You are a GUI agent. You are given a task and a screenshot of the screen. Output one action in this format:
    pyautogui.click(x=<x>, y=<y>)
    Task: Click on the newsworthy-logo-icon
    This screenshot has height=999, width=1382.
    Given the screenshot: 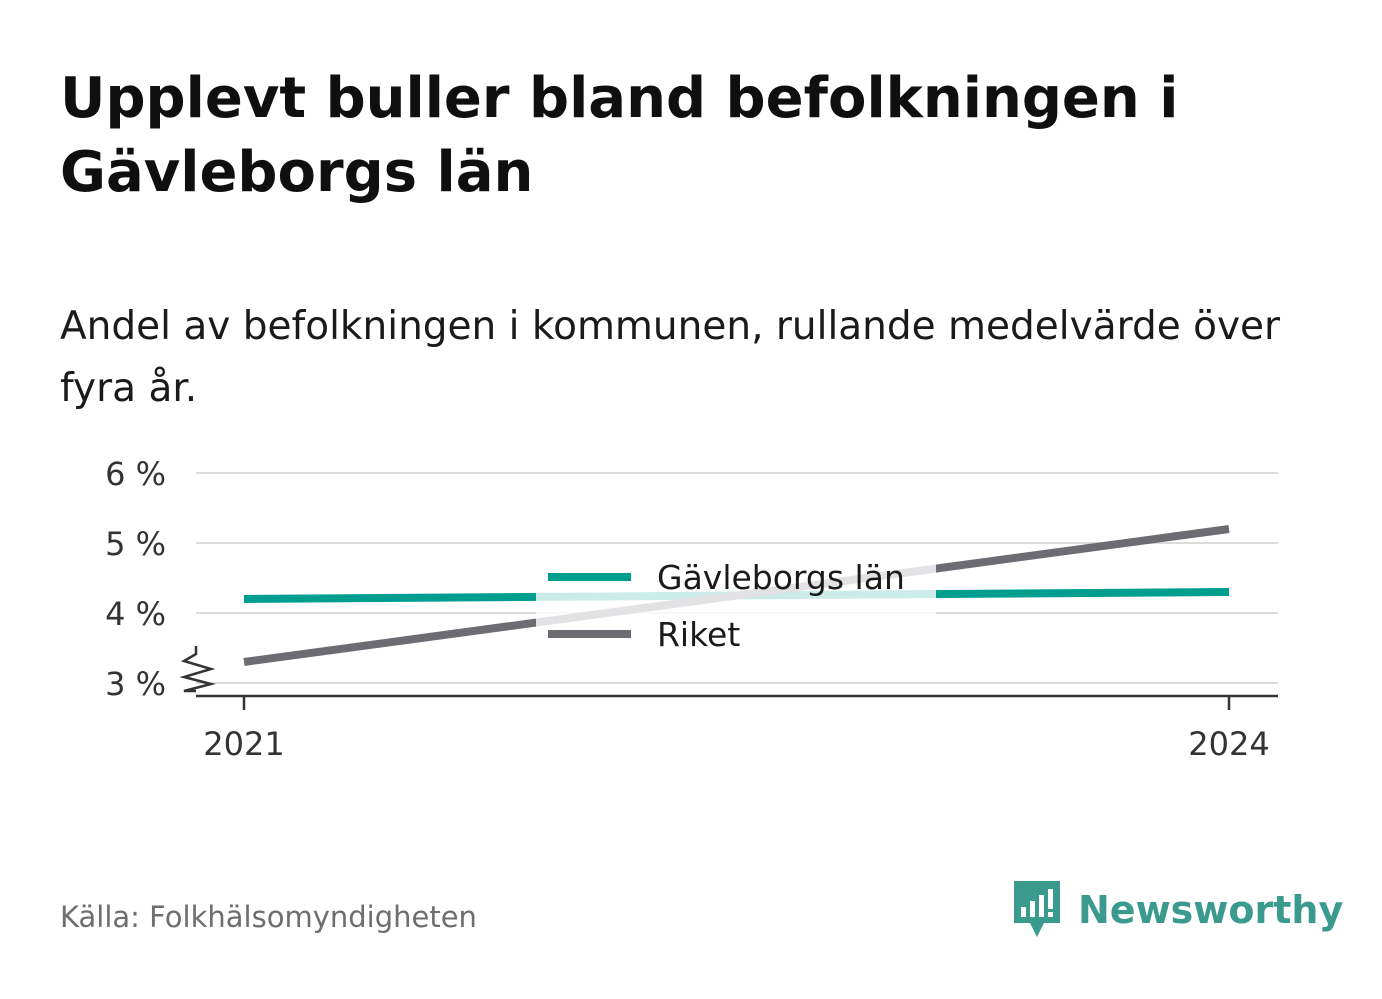 What is the action you would take?
    pyautogui.click(x=1037, y=909)
    